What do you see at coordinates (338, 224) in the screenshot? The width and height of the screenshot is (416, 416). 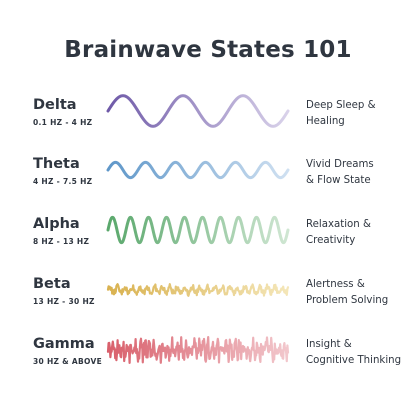 I see `description-line: Relaxation &` at bounding box center [338, 224].